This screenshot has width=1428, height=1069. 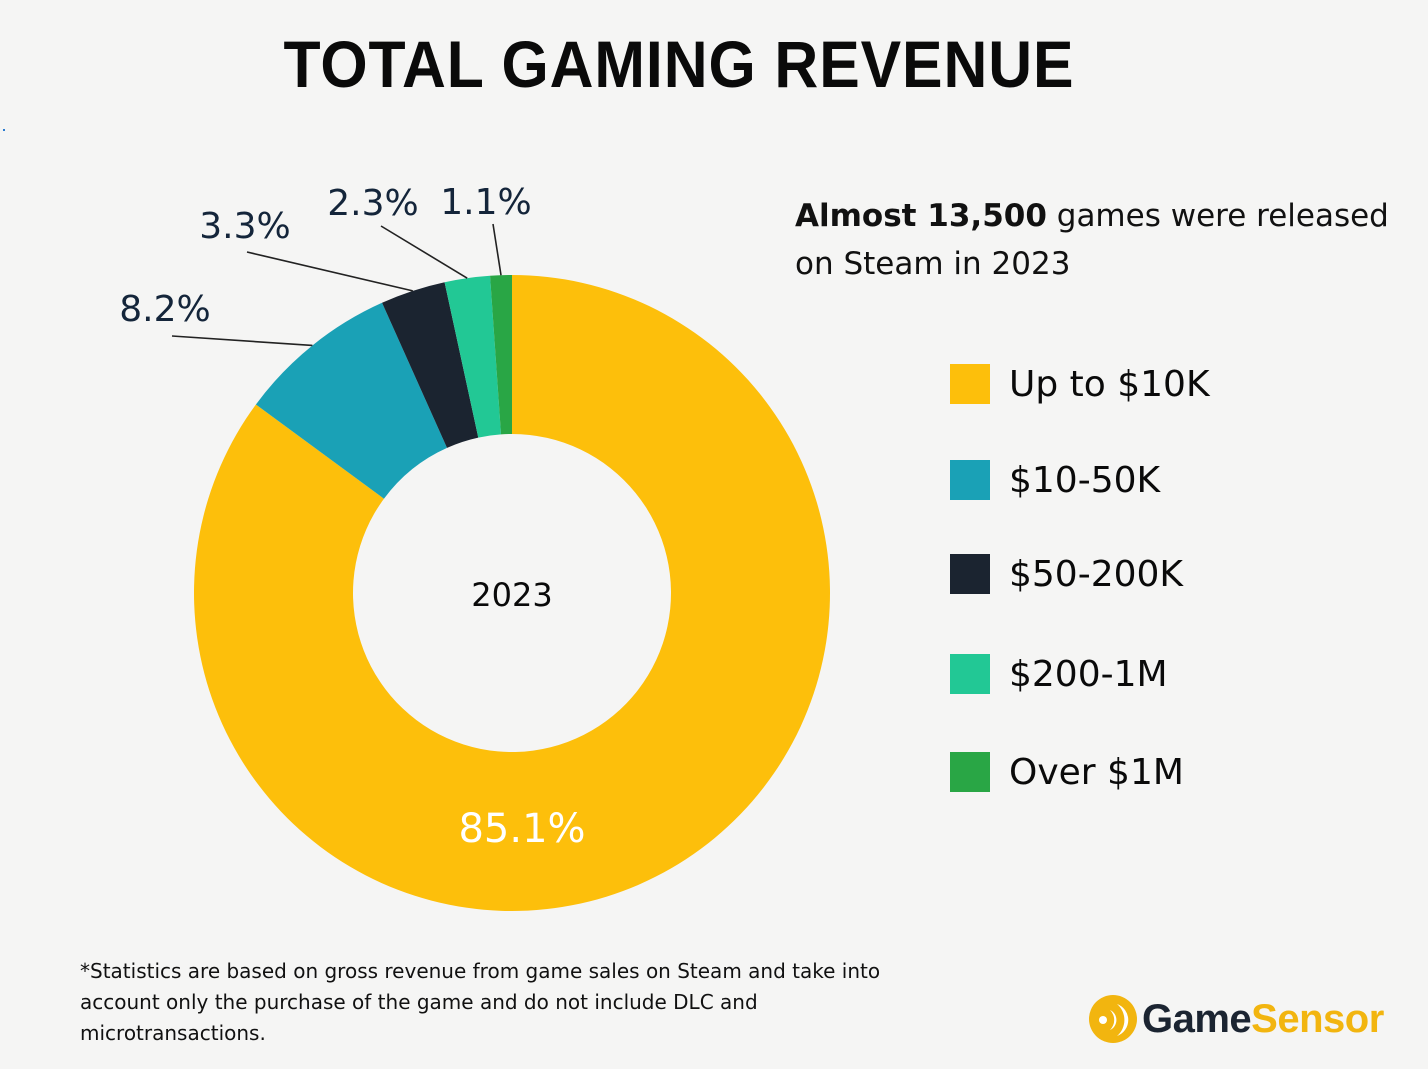 I want to click on center-year-label: 2023, so click(x=511, y=595).